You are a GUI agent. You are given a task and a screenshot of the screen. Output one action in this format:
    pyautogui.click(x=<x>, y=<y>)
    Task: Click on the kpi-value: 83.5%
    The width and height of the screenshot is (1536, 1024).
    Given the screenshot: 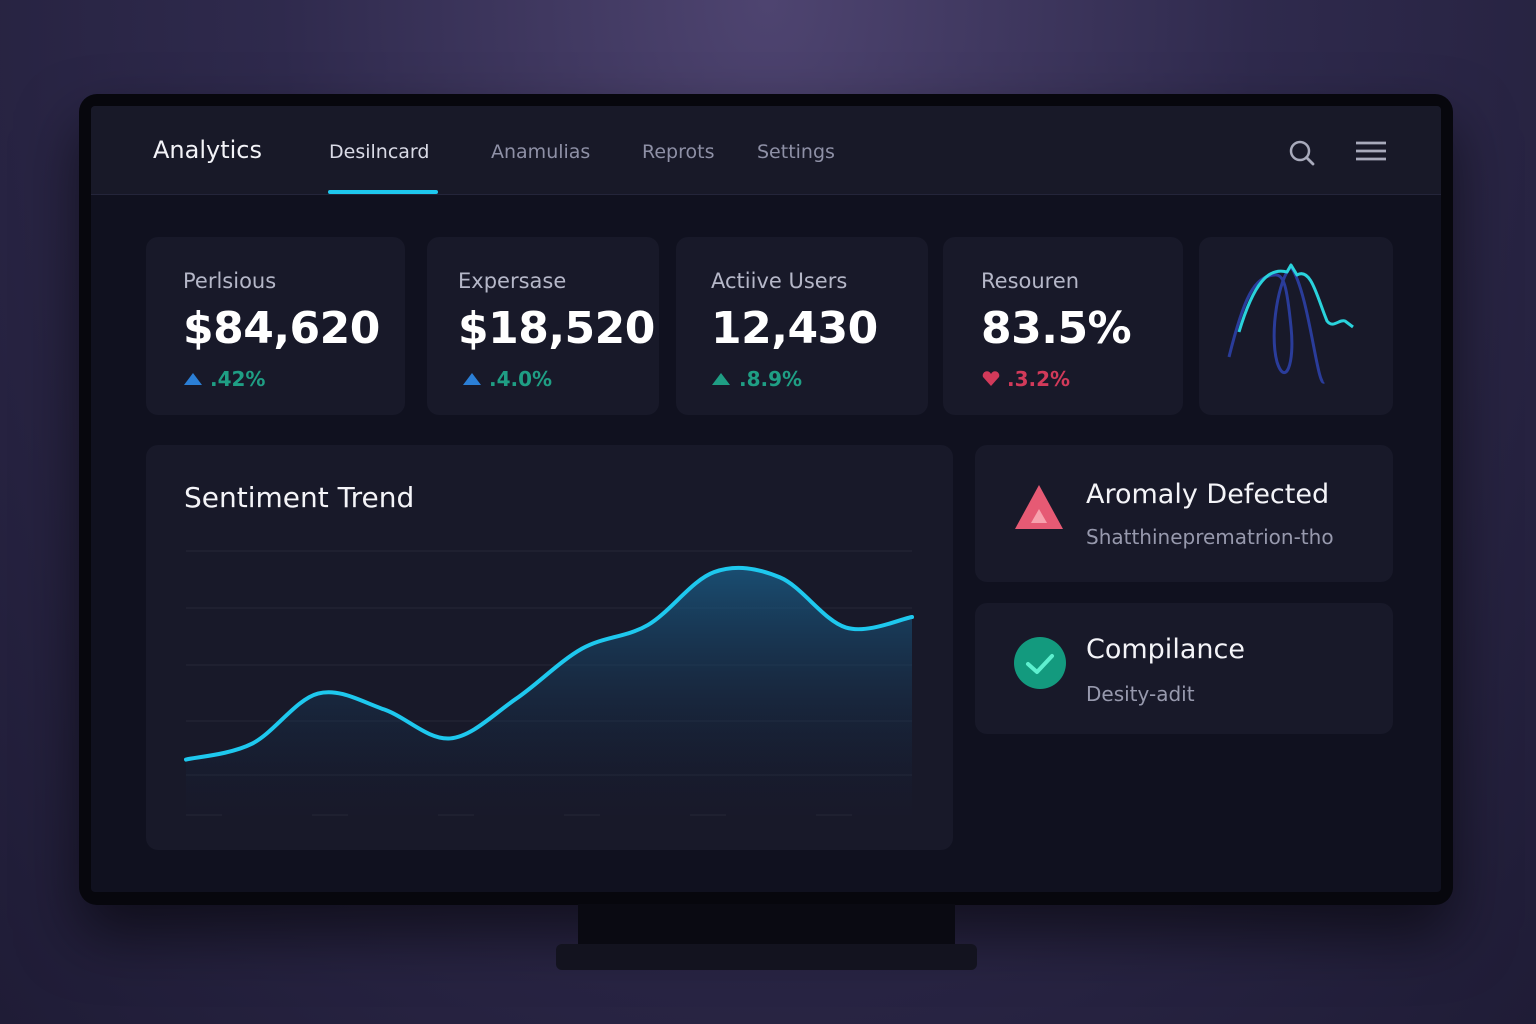 What is the action you would take?
    pyautogui.click(x=1056, y=328)
    